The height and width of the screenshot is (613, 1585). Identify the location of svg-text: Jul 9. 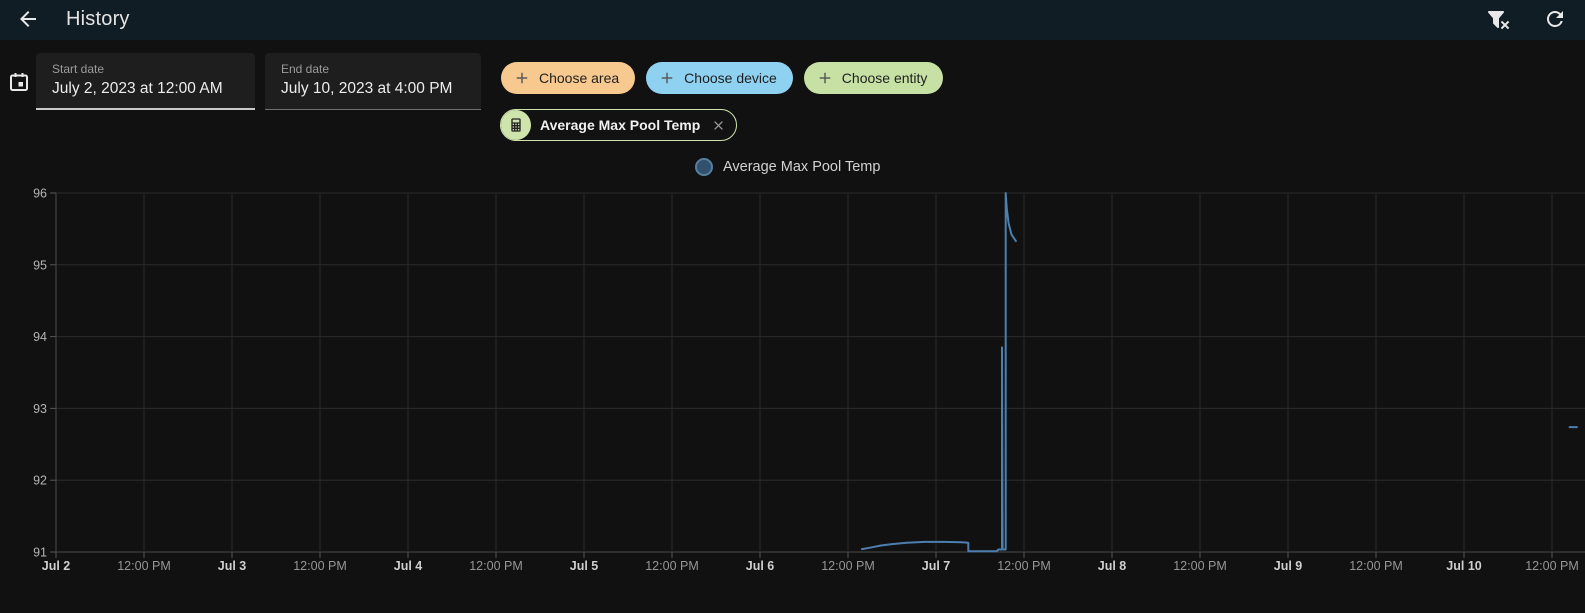
(1288, 566).